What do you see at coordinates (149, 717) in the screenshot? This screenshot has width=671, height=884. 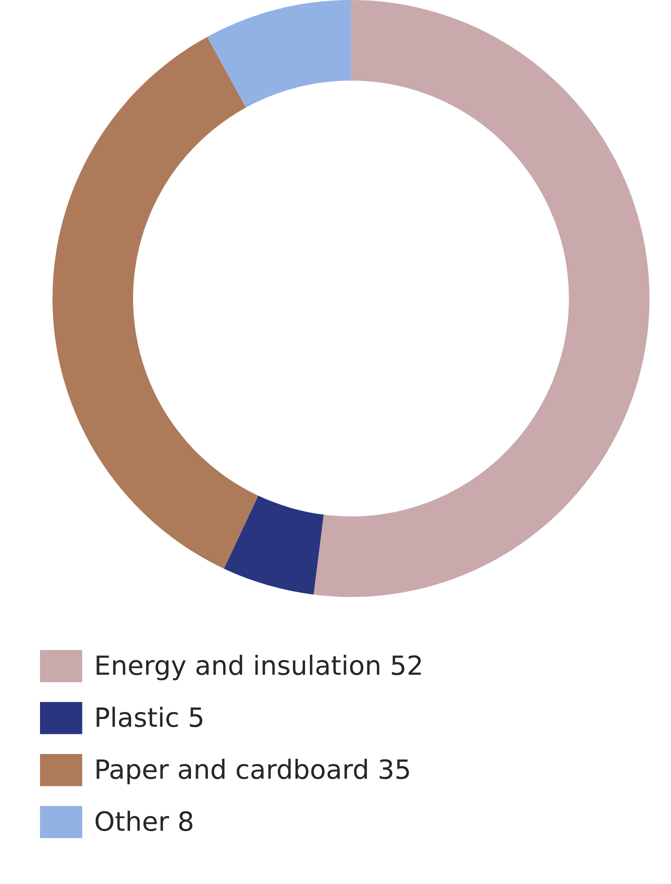 I see `legend-label: Plastic 5` at bounding box center [149, 717].